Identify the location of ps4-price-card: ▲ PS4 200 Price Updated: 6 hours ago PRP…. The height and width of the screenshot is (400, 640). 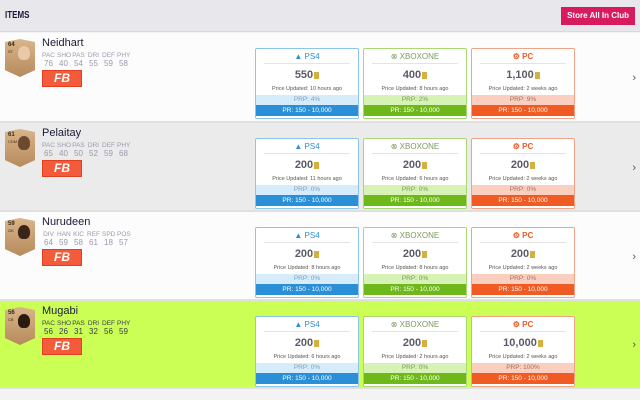
(307, 351).